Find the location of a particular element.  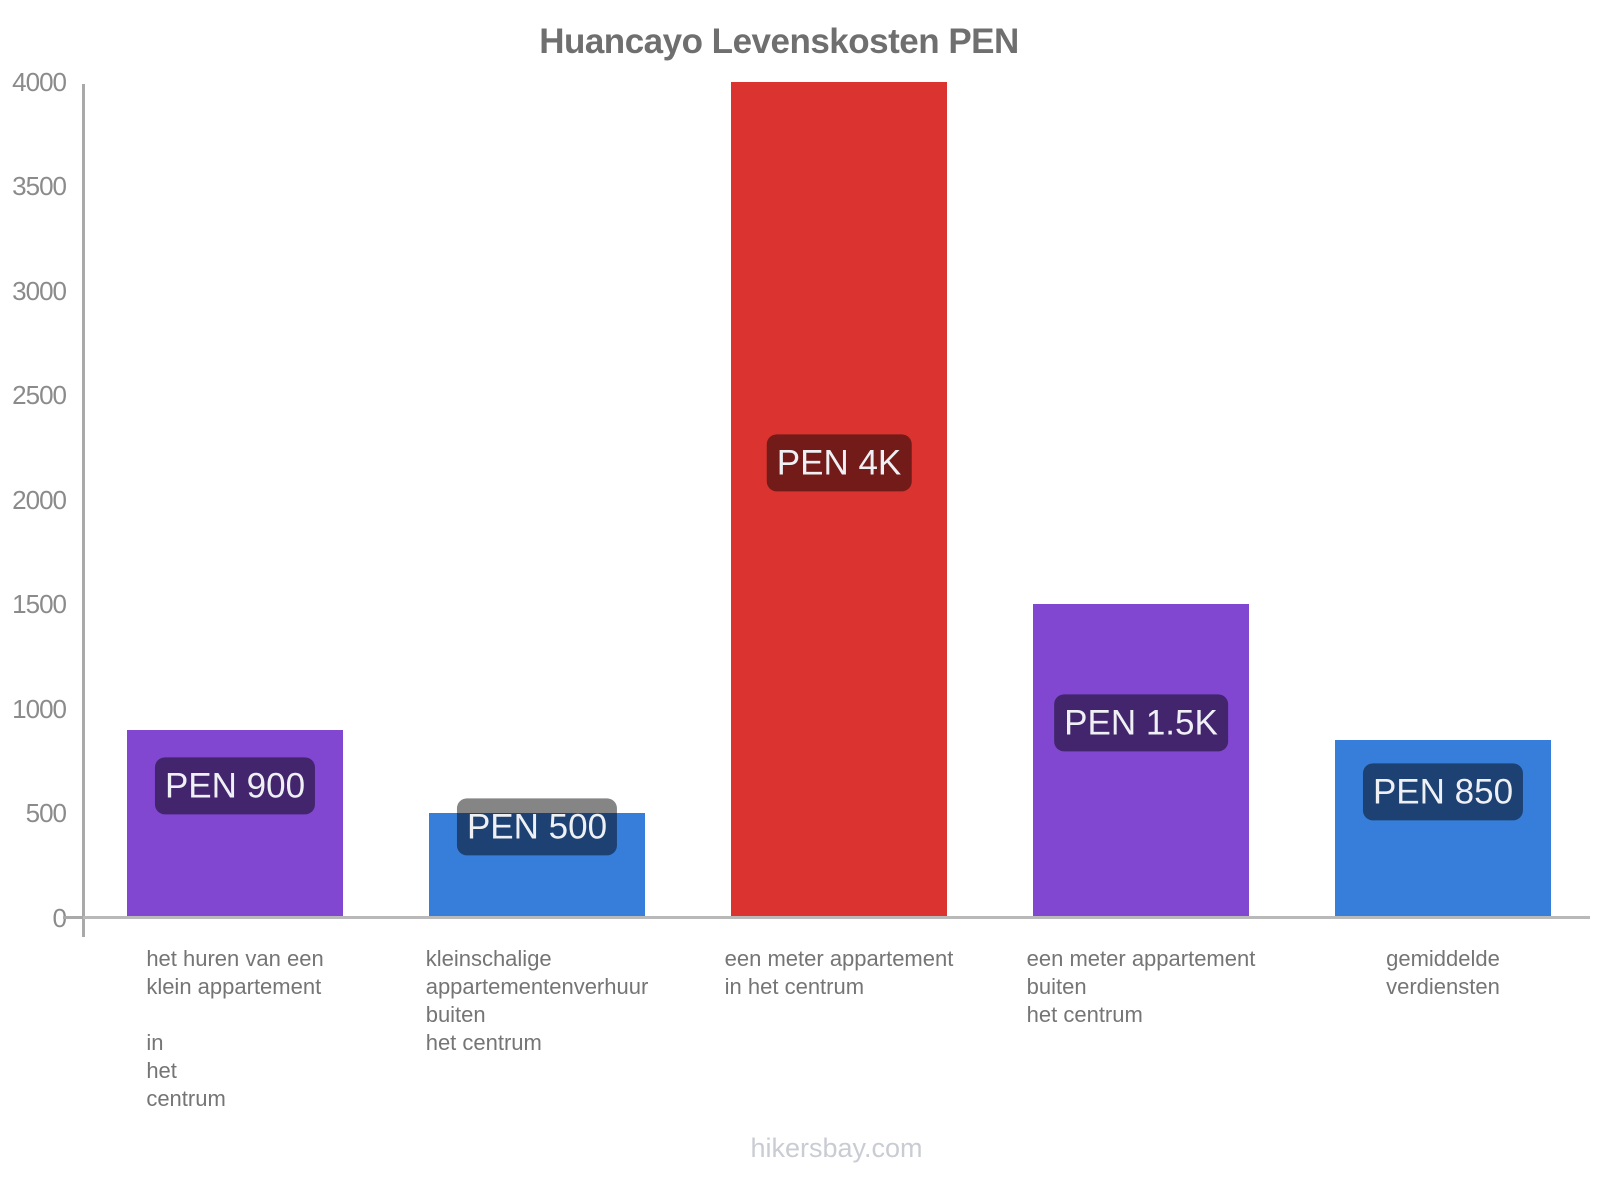

y-axis-tick-label: 3000 is located at coordinates (39, 290).